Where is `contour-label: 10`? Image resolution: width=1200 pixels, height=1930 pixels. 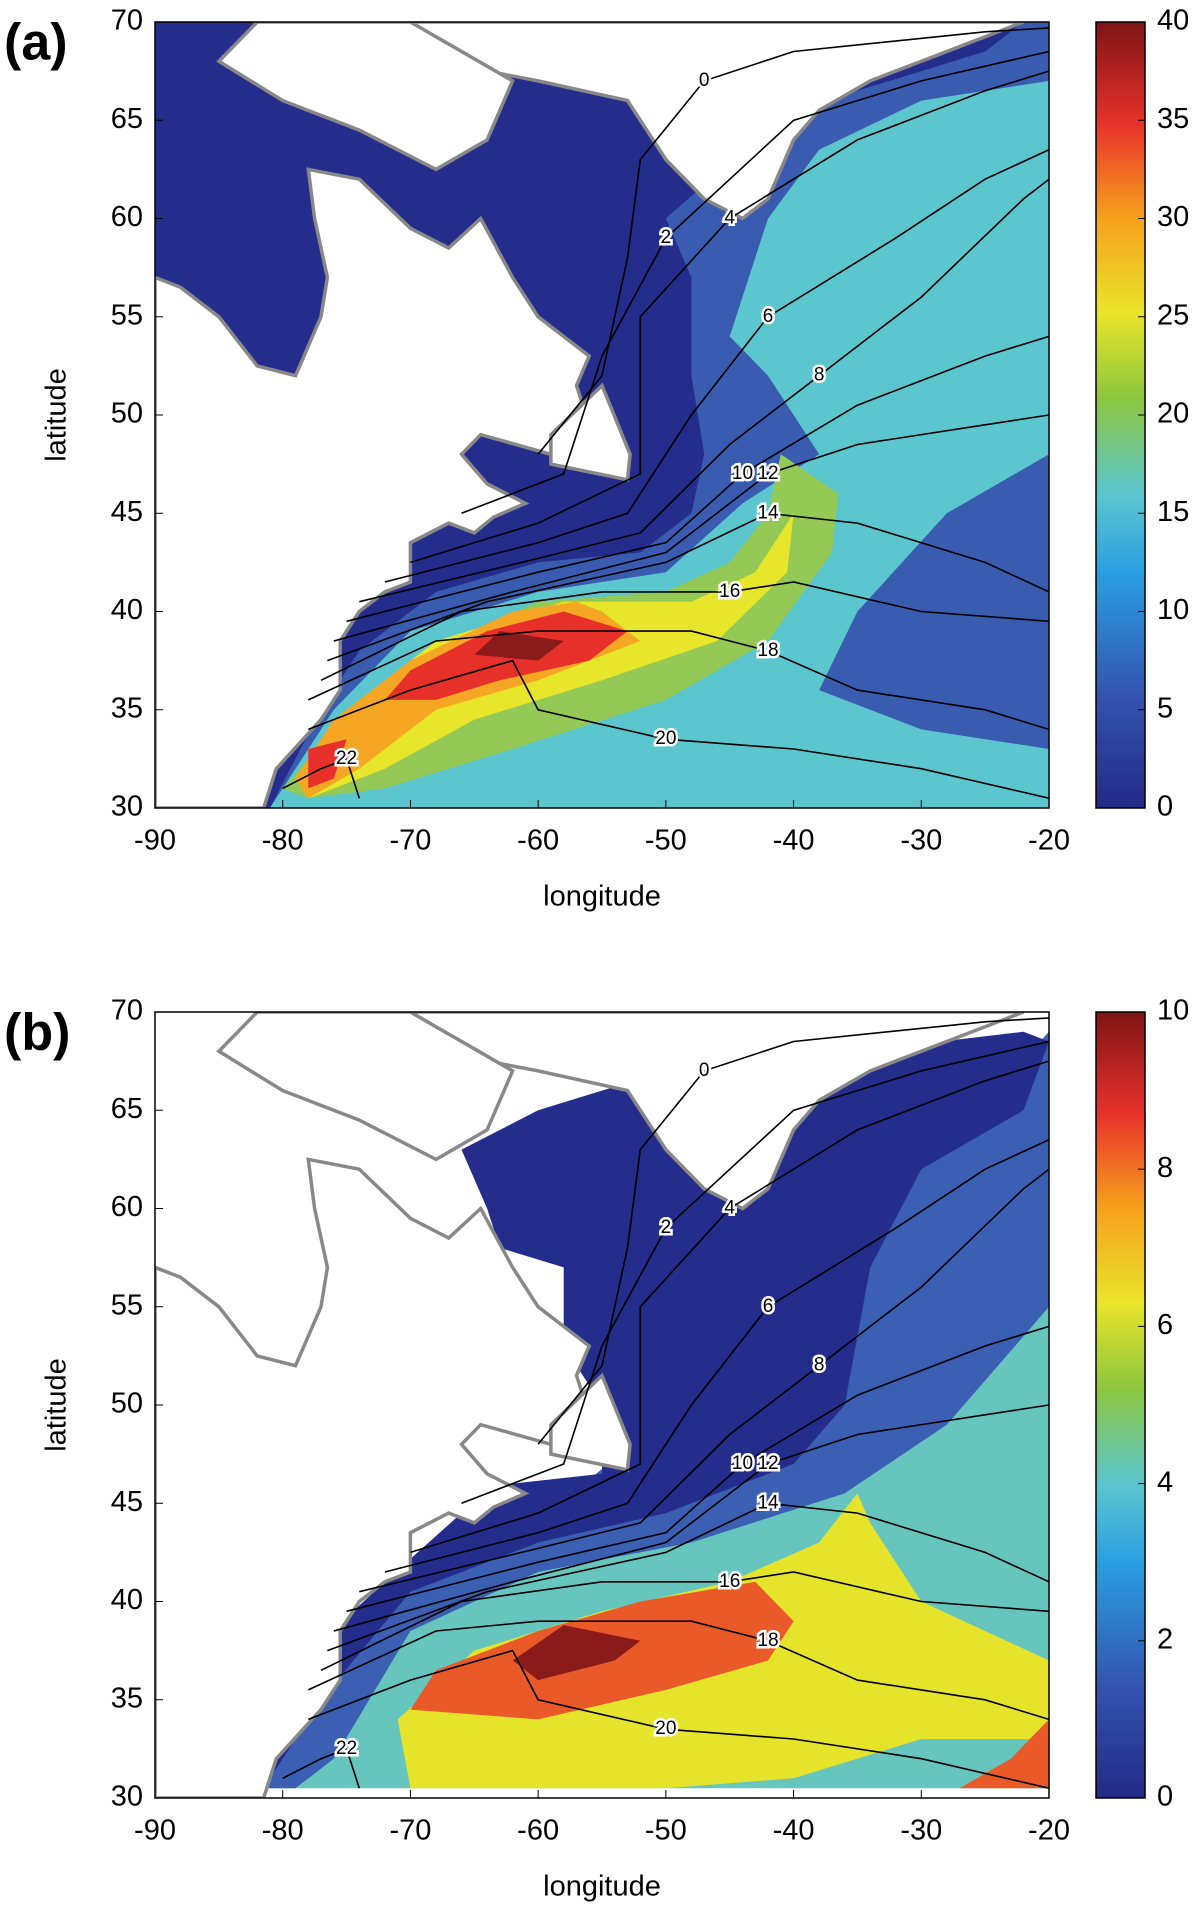 contour-label: 10 is located at coordinates (742, 473).